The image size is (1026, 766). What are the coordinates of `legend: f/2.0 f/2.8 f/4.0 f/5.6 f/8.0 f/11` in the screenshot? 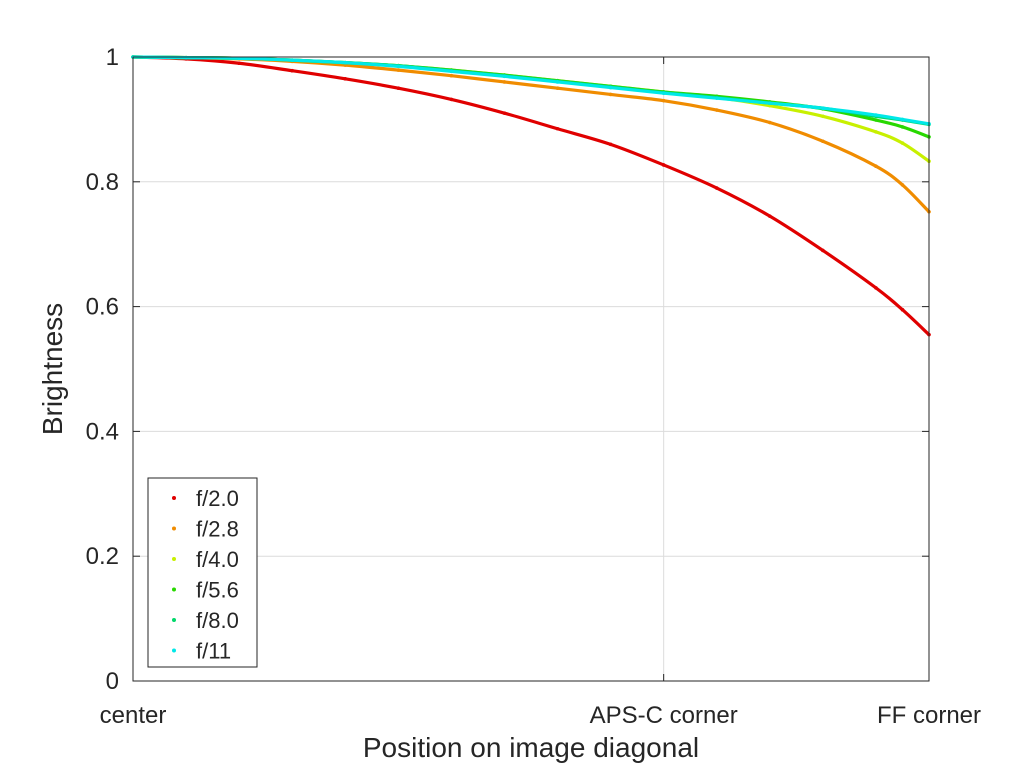 It's located at (202, 572).